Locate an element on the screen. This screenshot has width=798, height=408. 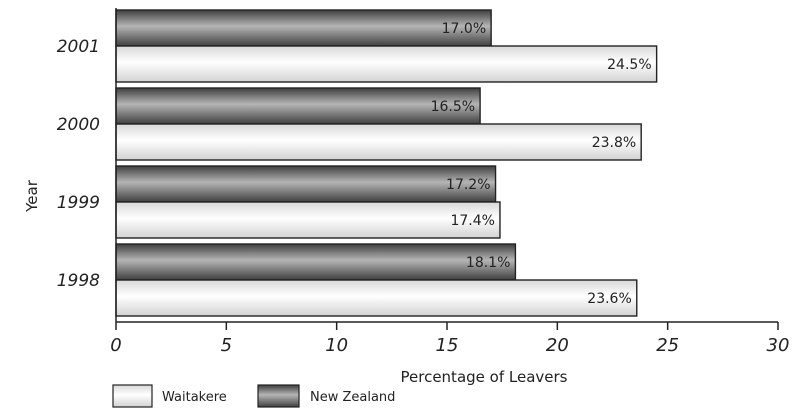
category-label-1999: 1999 is located at coordinates (78, 203).